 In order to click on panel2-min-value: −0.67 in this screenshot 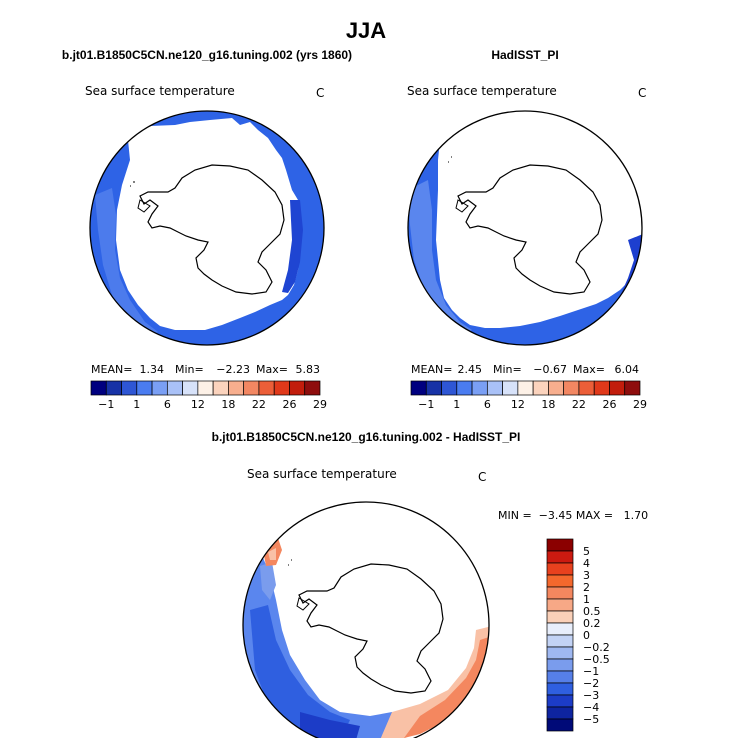, I will do `click(550, 369)`.